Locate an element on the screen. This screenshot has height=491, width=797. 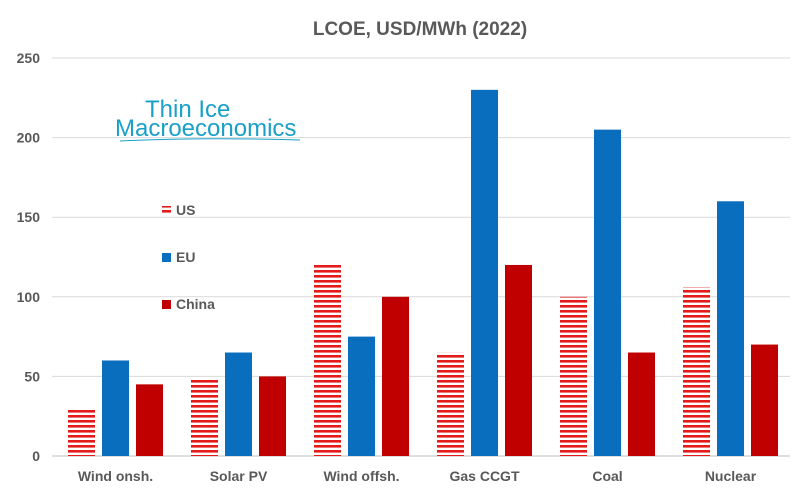
y-tick-label: 150 is located at coordinates (29, 217).